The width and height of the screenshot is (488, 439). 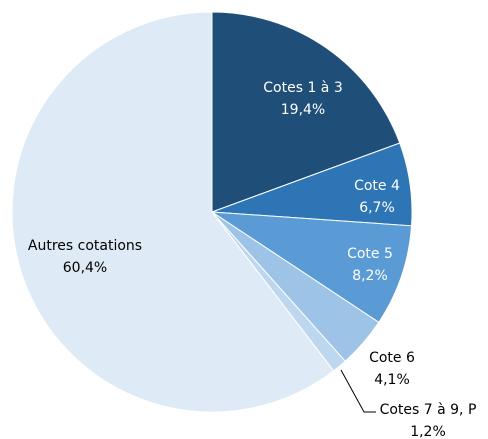 I want to click on leader-line, so click(x=358, y=391).